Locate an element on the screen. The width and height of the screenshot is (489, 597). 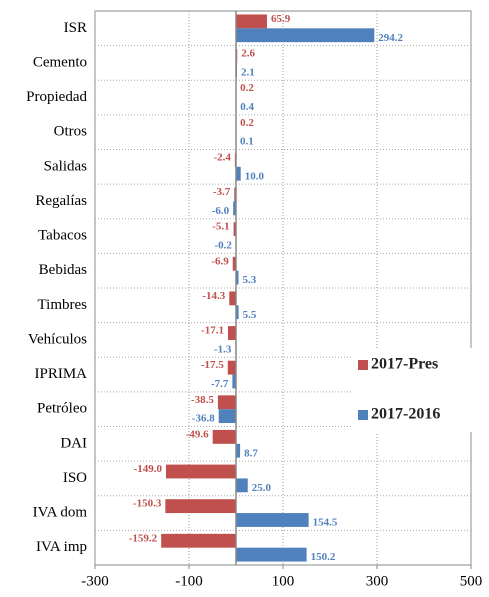
value-label: 25.0 is located at coordinates (262, 488).